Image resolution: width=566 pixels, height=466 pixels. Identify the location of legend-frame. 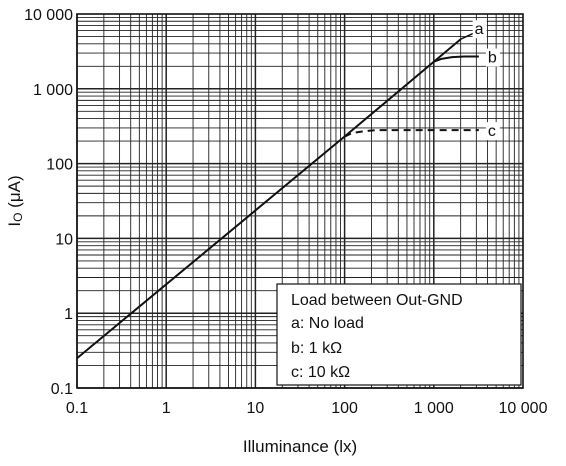
(399, 334).